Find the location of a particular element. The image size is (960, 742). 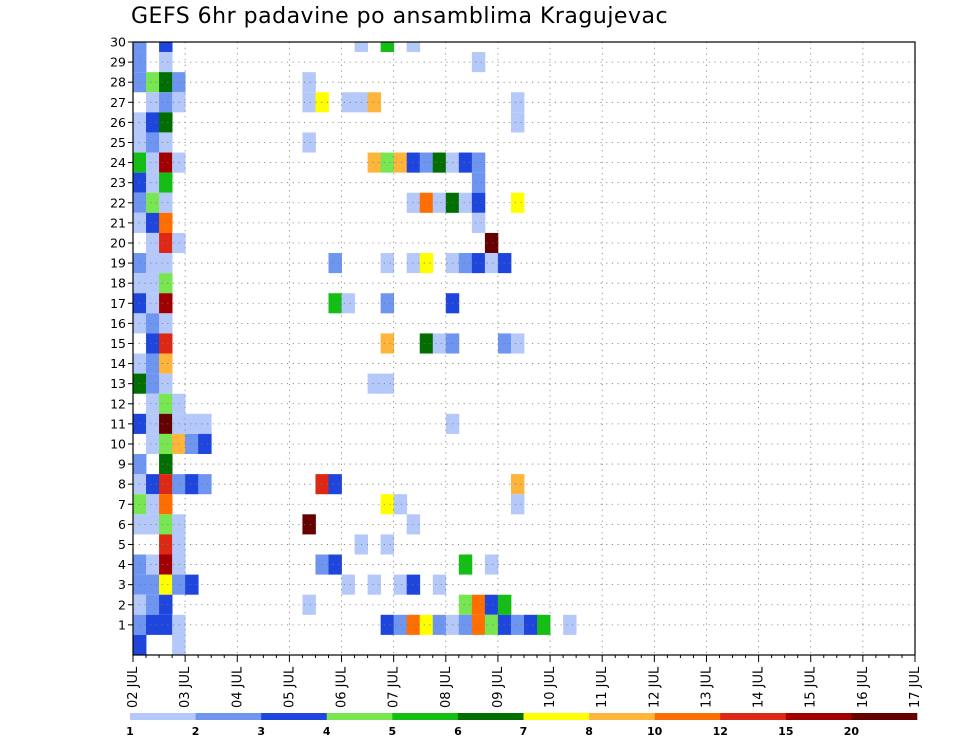

legend-label: 10 is located at coordinates (655, 731).